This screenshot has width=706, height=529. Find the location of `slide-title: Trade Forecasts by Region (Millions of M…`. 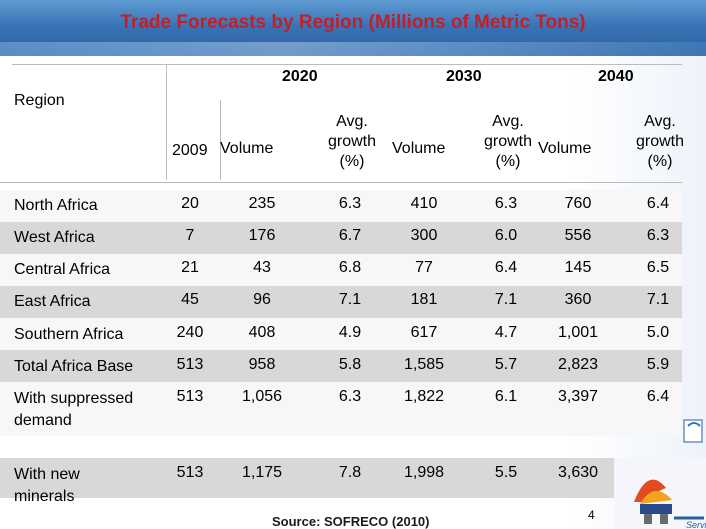

slide-title: Trade Forecasts by Region (Millions of M… is located at coordinates (353, 22).